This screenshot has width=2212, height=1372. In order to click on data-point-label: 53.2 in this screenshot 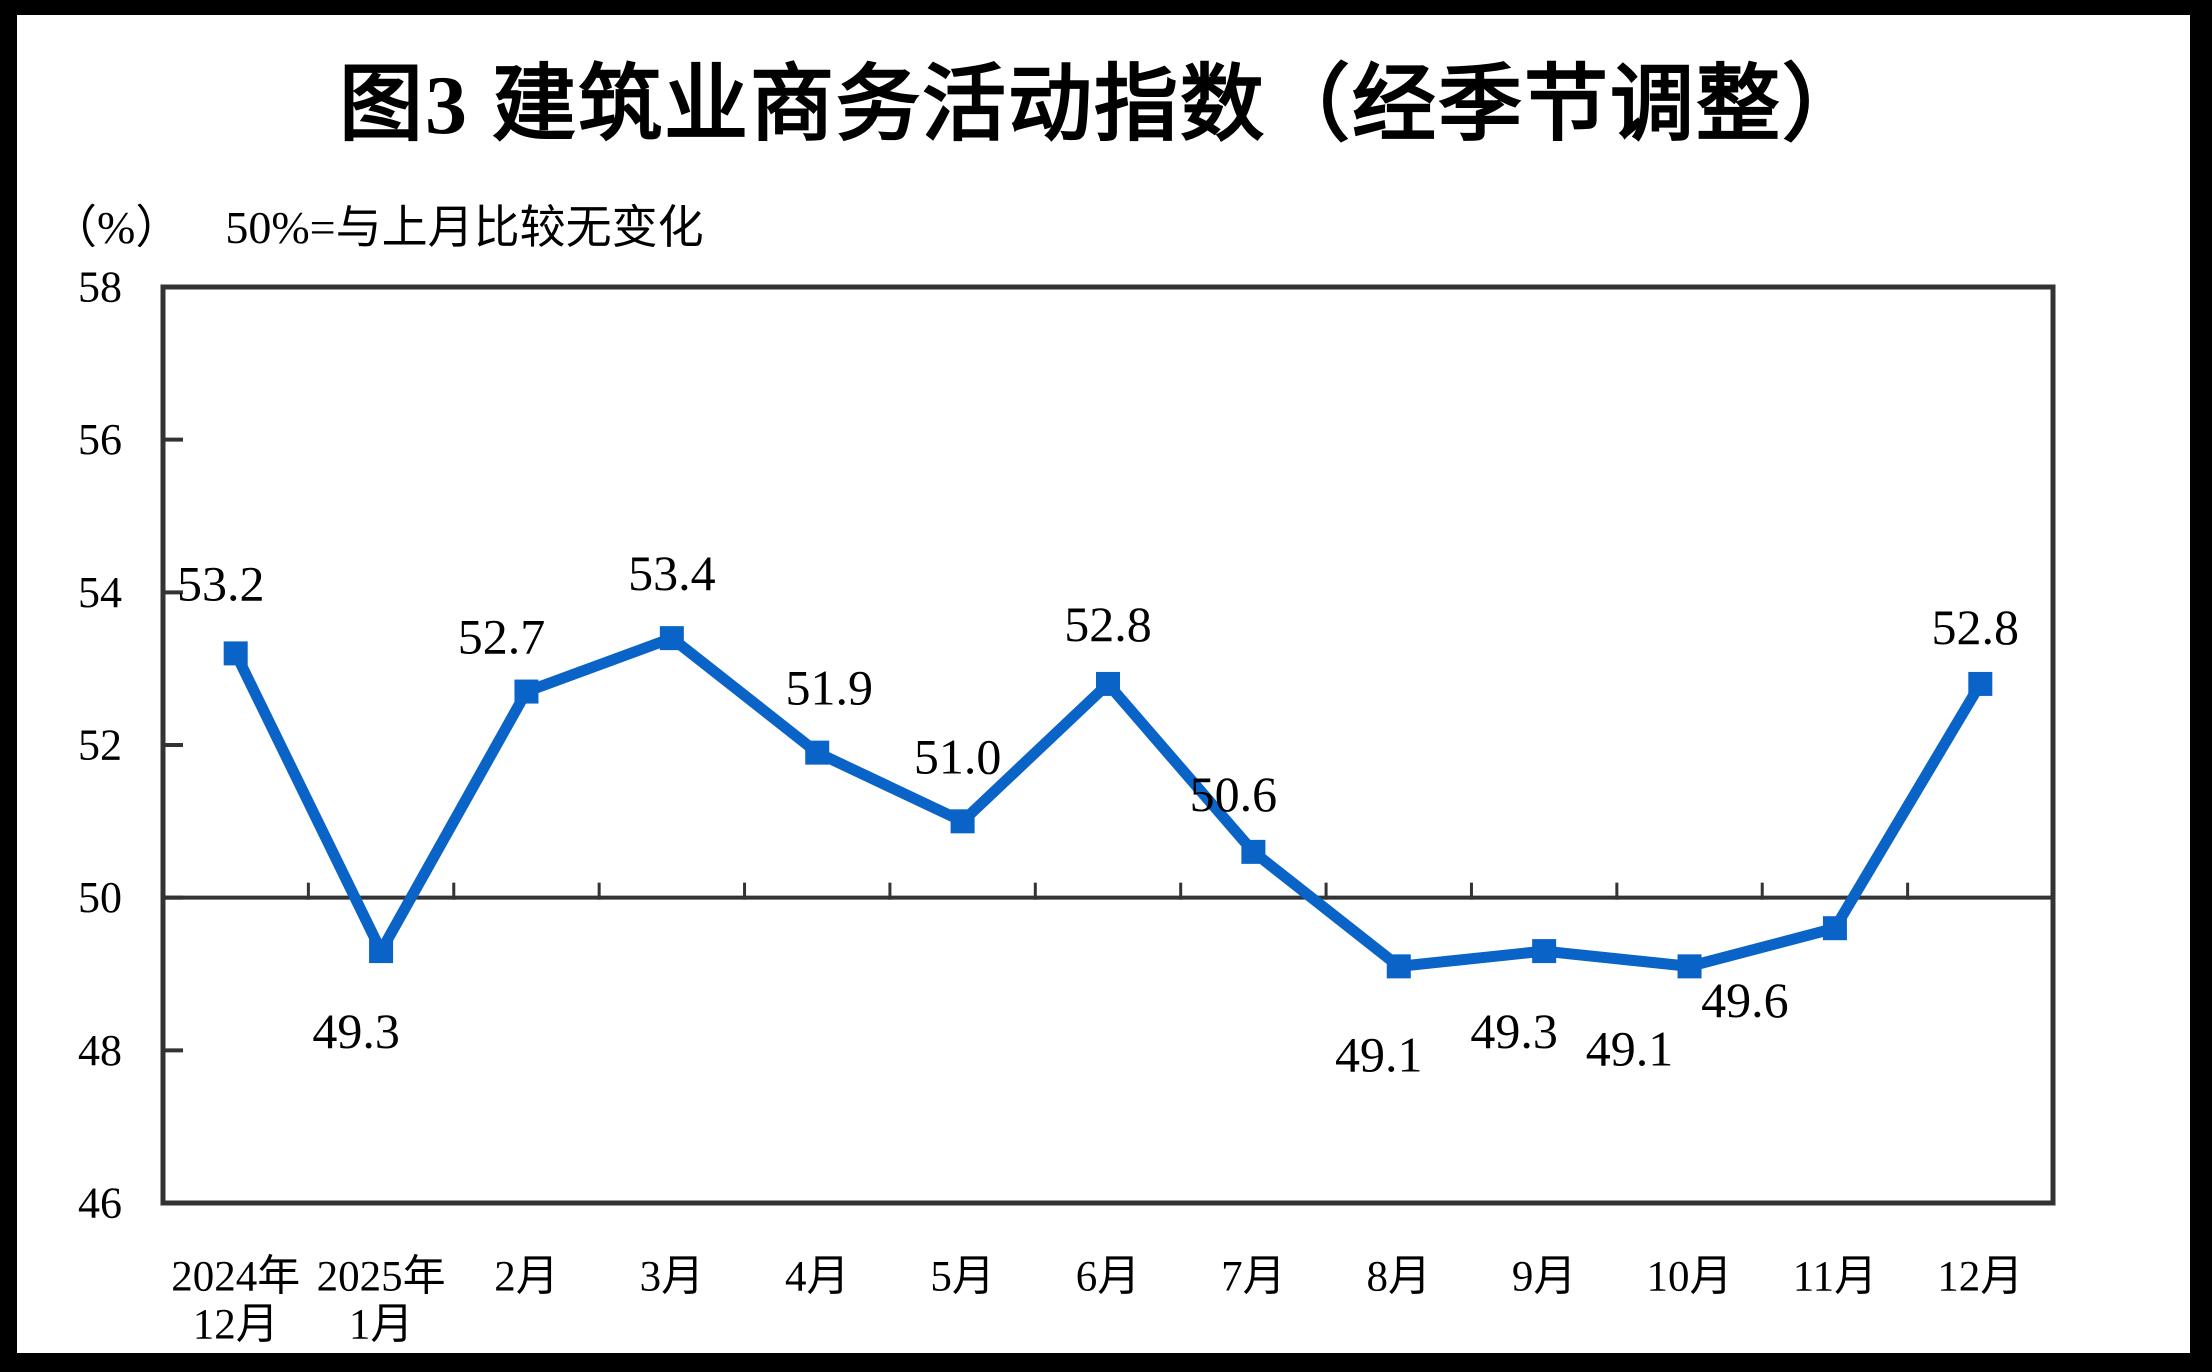, I will do `click(221, 583)`.